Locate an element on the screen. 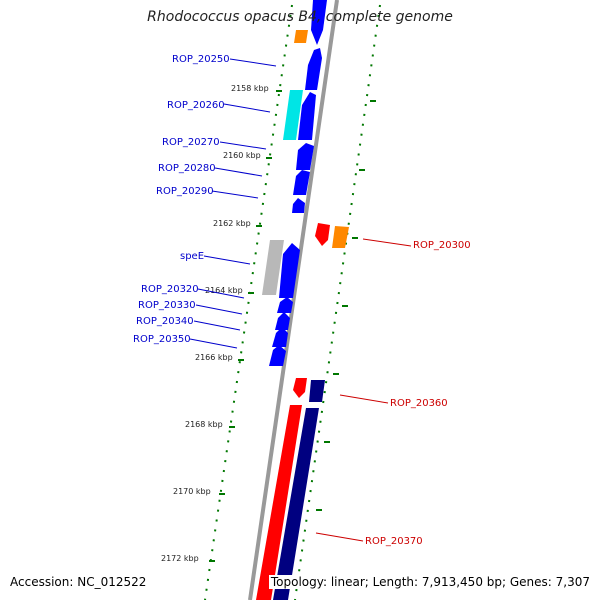 Image resolution: width=600 pixels, height=600 pixels. right-labels: ROP_20300 ROP_20360 ROP_20370 is located at coordinates (418, 393).